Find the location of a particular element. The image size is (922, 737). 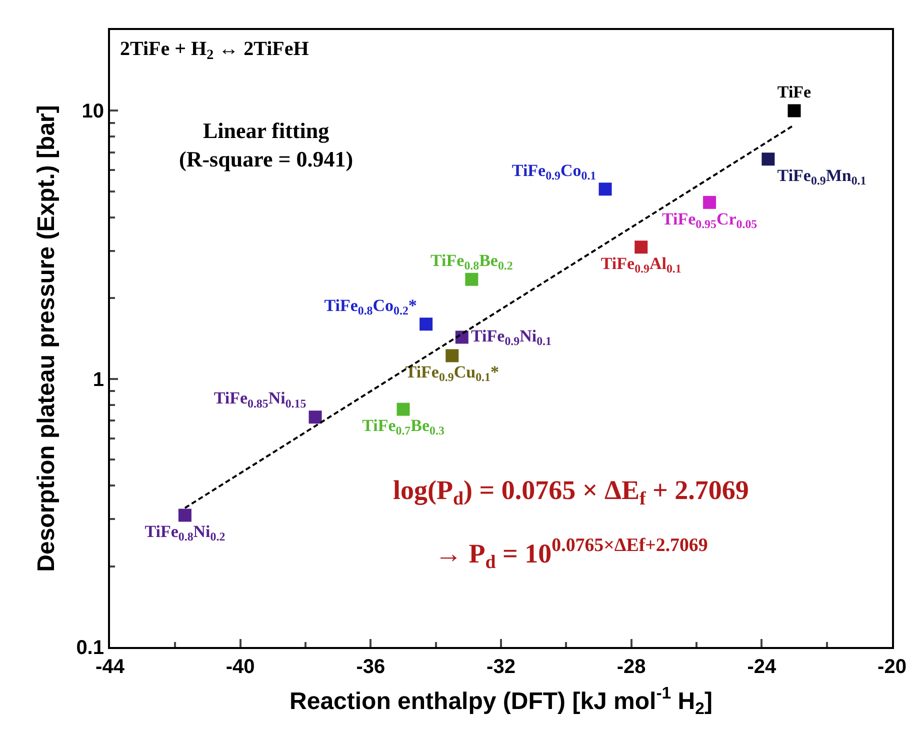

annotation: → P$_{d}$ = 10$^{0.0765×ΔEf+2.7069}$ is located at coordinates (571, 554).